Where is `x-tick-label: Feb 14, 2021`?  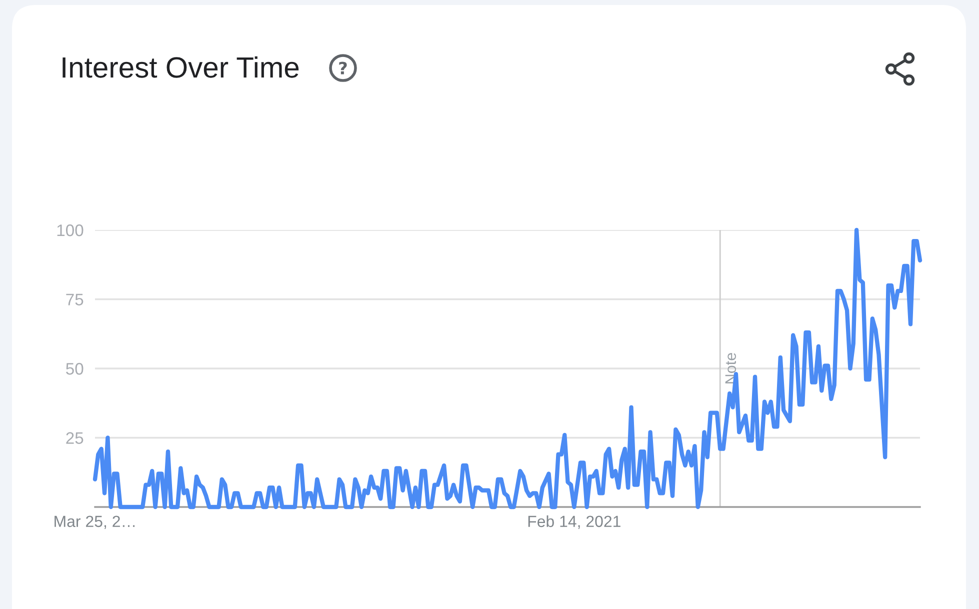 x-tick-label: Feb 14, 2021 is located at coordinates (574, 522).